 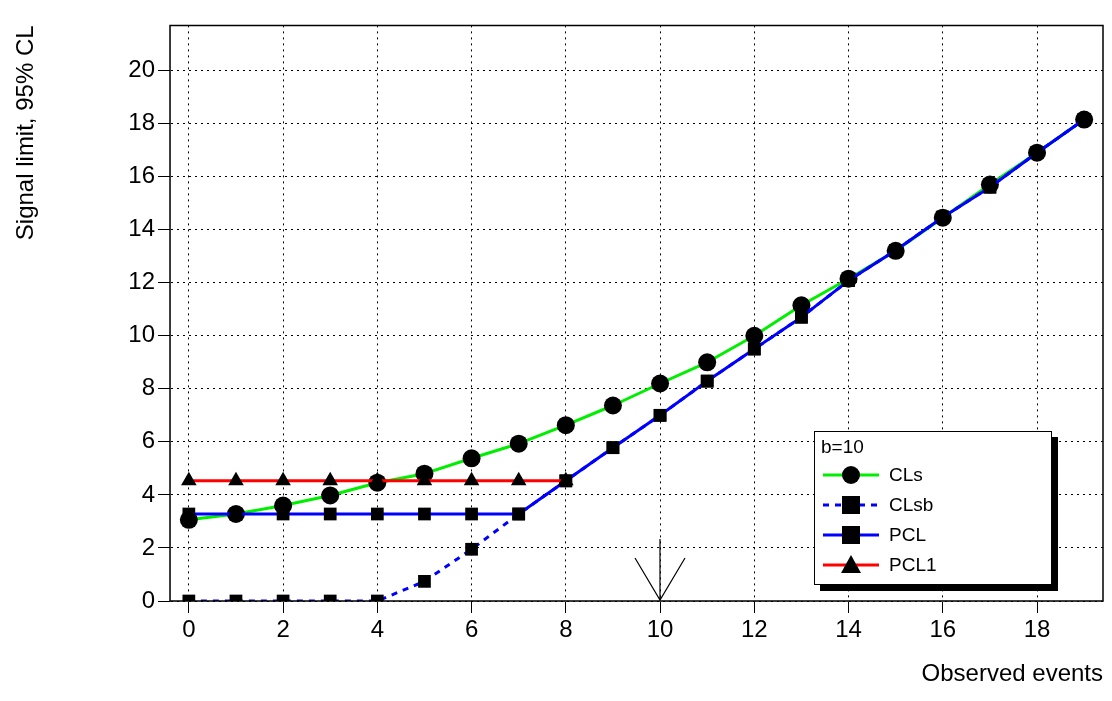 I want to click on y-tick-label: 18, so click(x=141, y=122).